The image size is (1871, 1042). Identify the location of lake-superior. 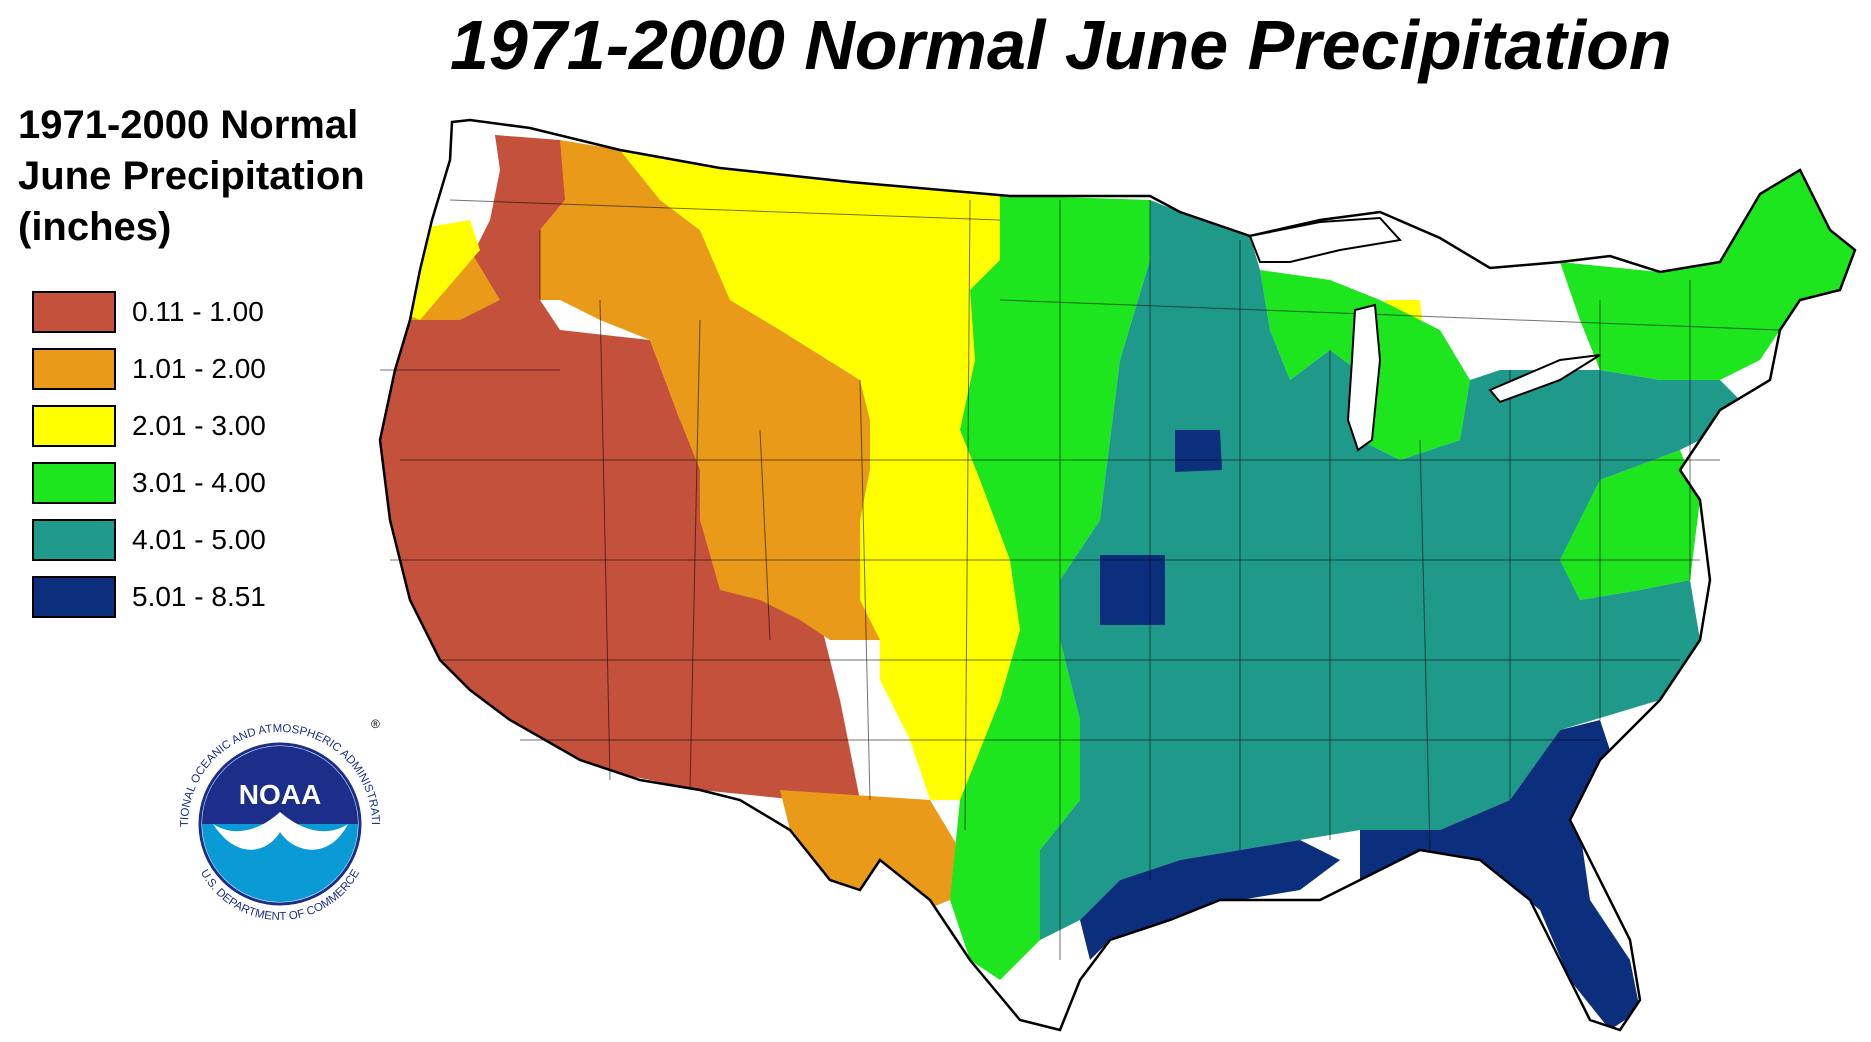
(1325, 239).